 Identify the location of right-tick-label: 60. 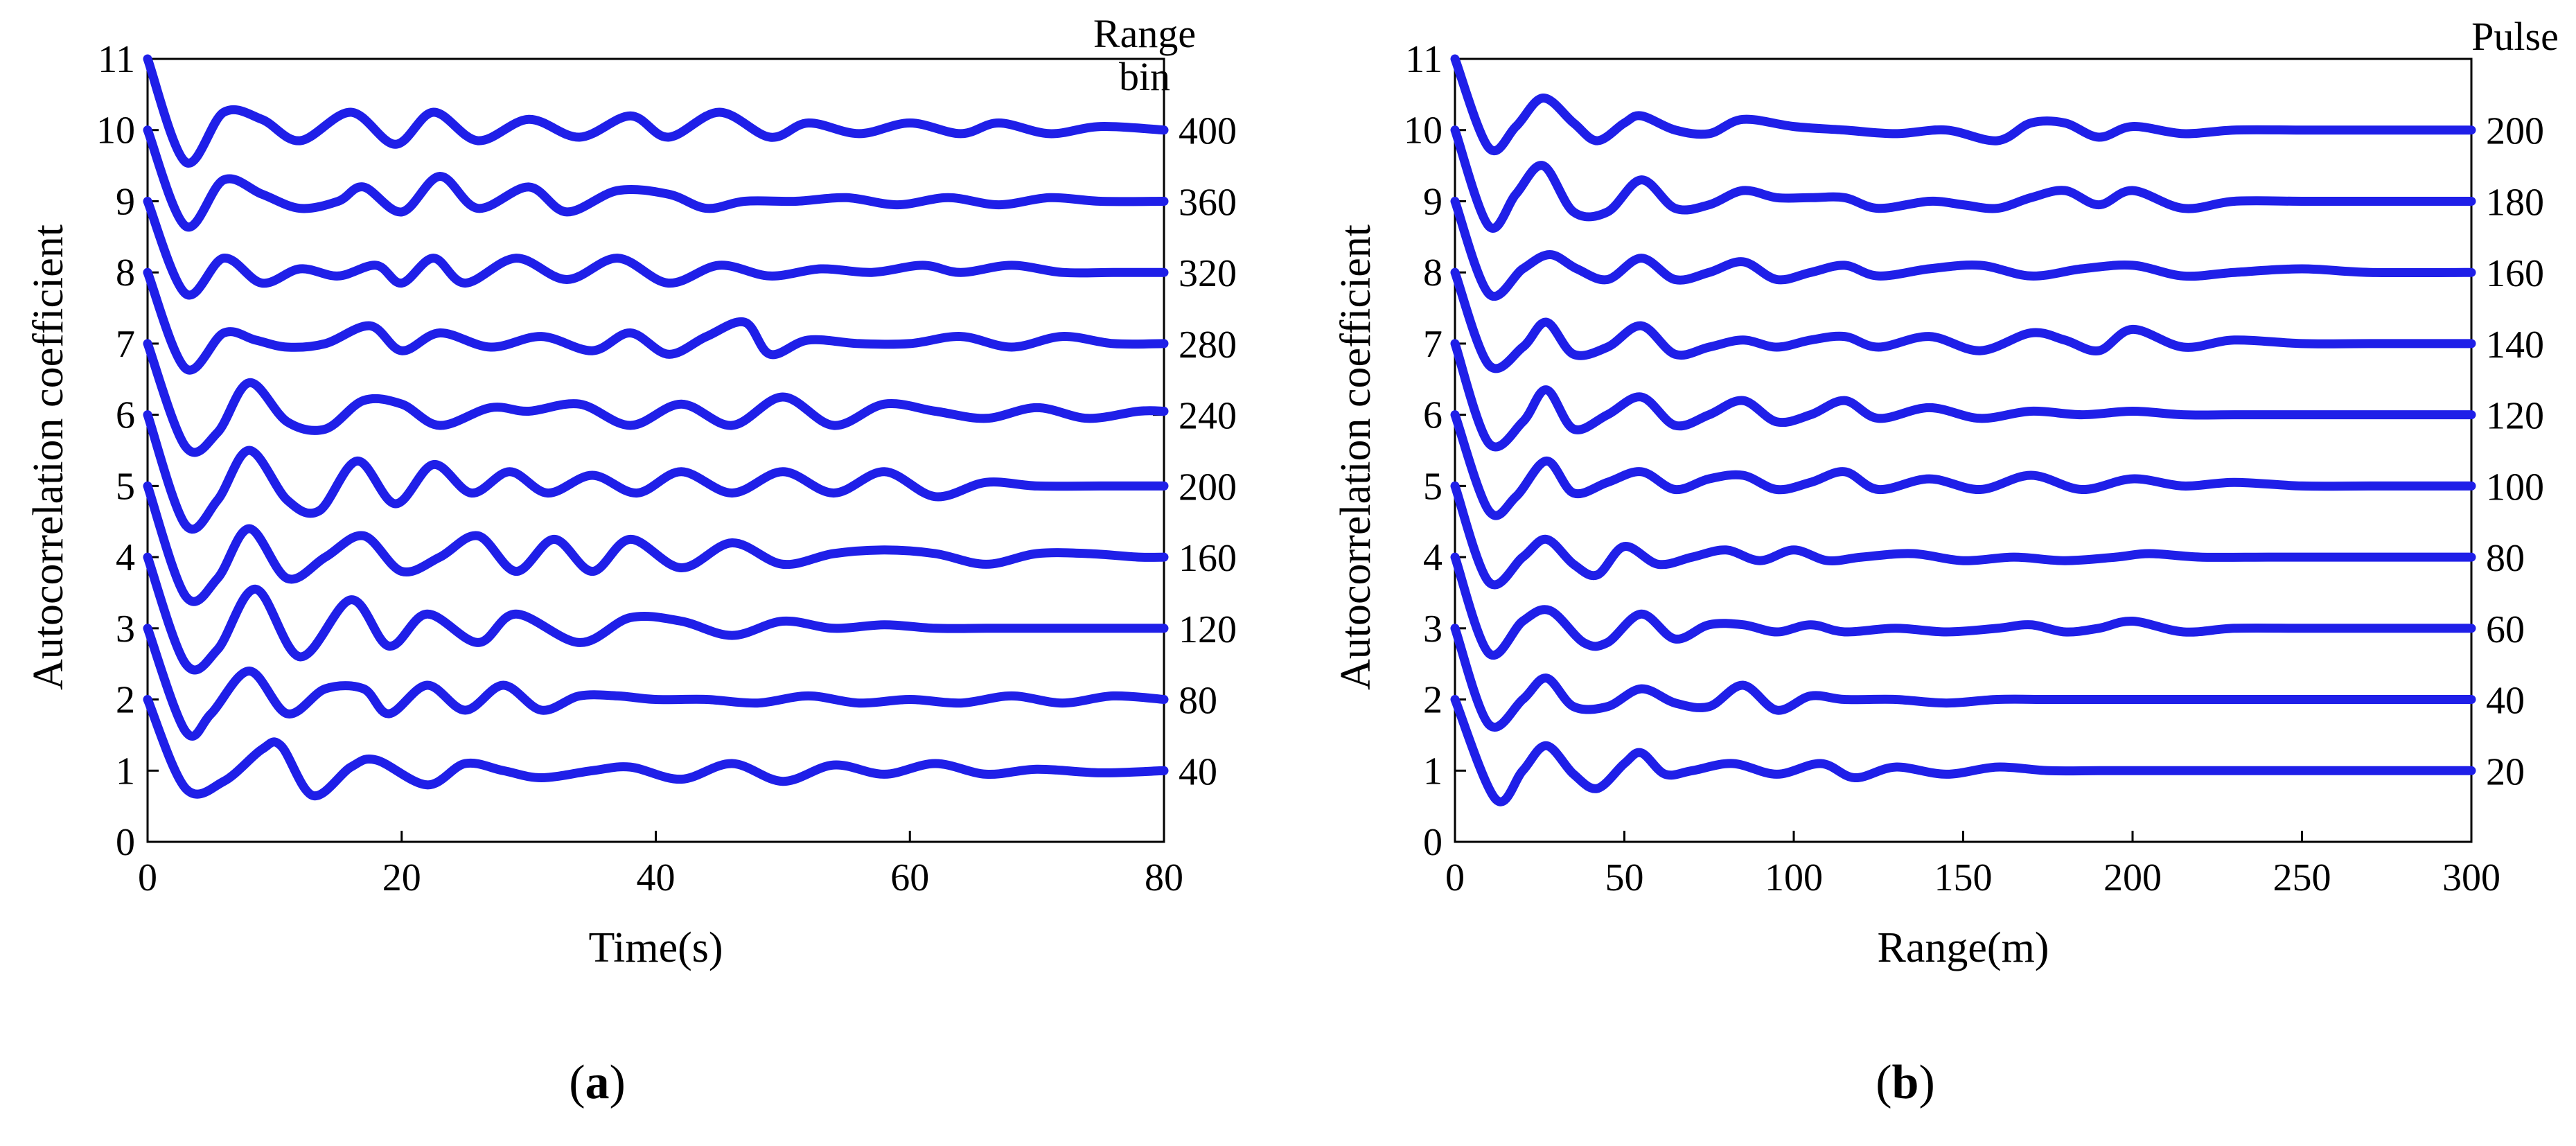
(2505, 629).